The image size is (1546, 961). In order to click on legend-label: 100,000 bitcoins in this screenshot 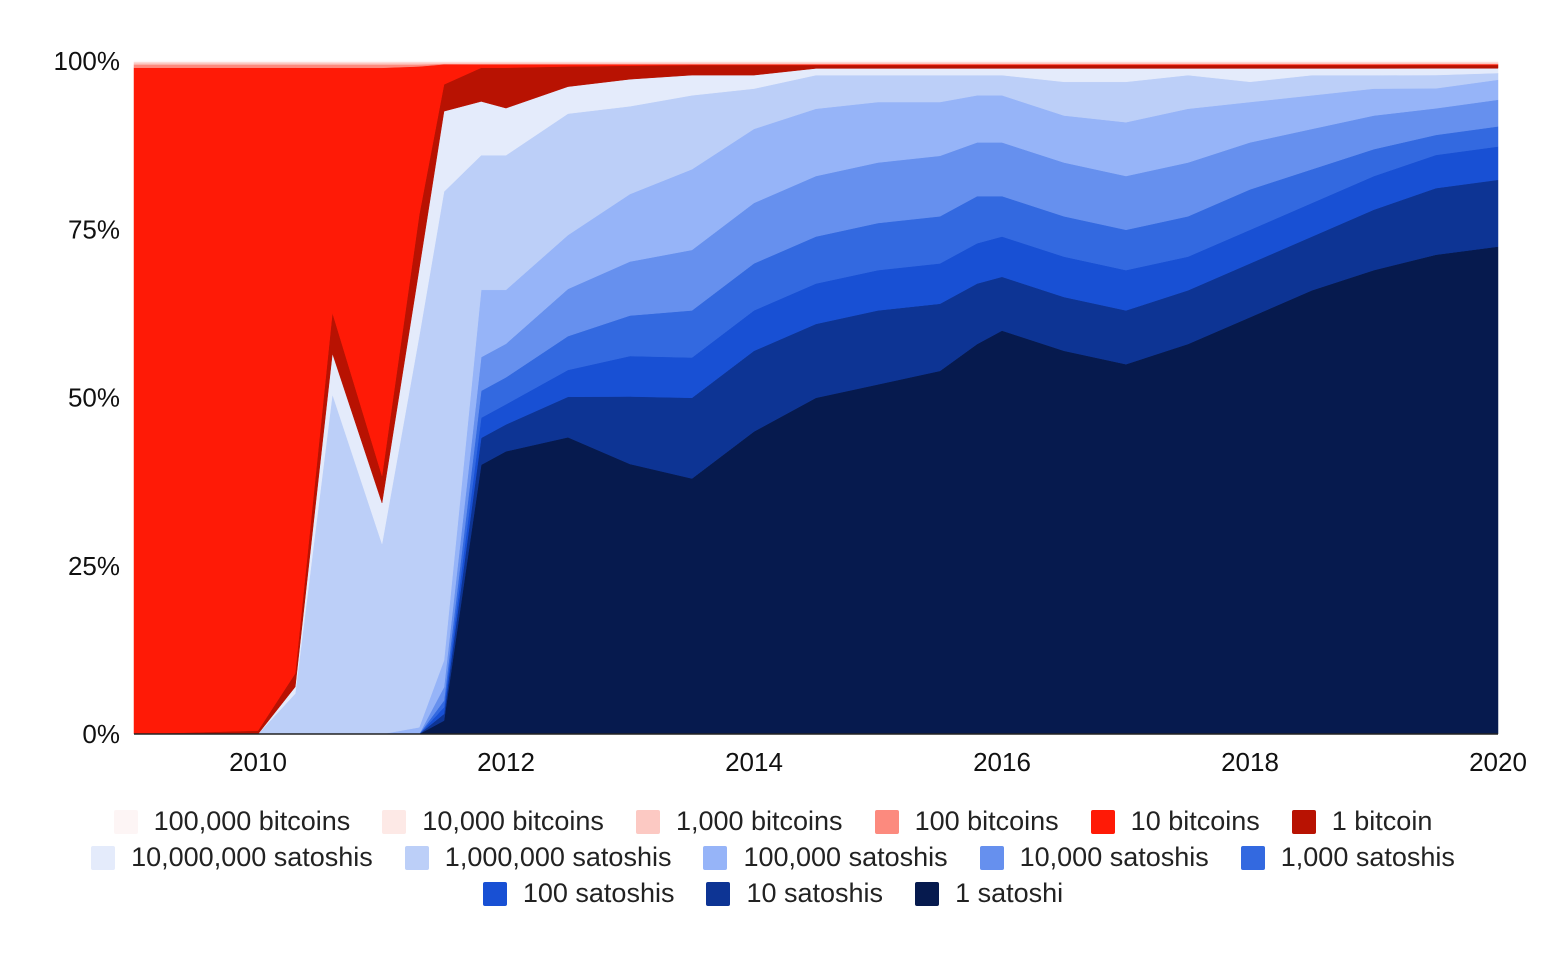, I will do `click(252, 821)`.